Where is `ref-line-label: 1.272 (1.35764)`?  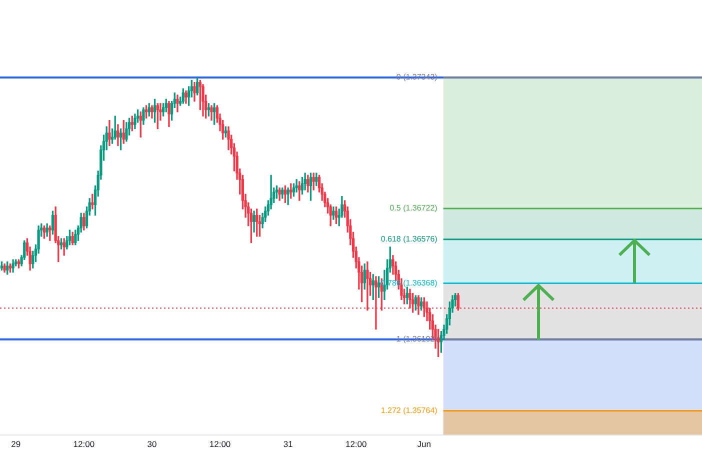
ref-line-label: 1.272 (1.35764) is located at coordinates (409, 410).